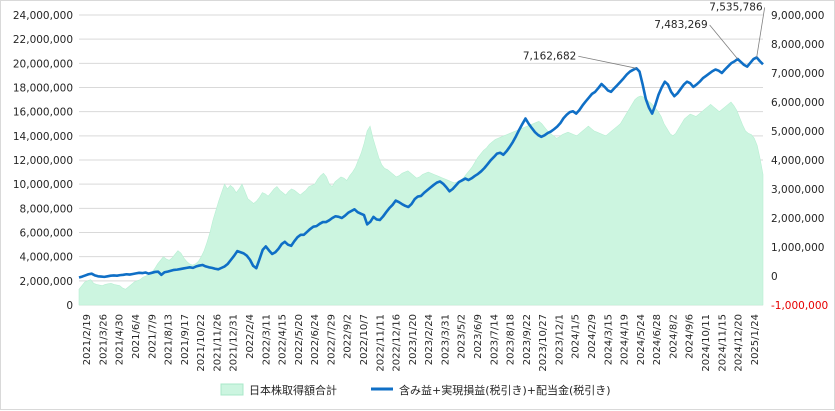 This screenshot has width=835, height=411. What do you see at coordinates (706, 343) in the screenshot?
I see `x-tick-label: 2024/10/11` at bounding box center [706, 343].